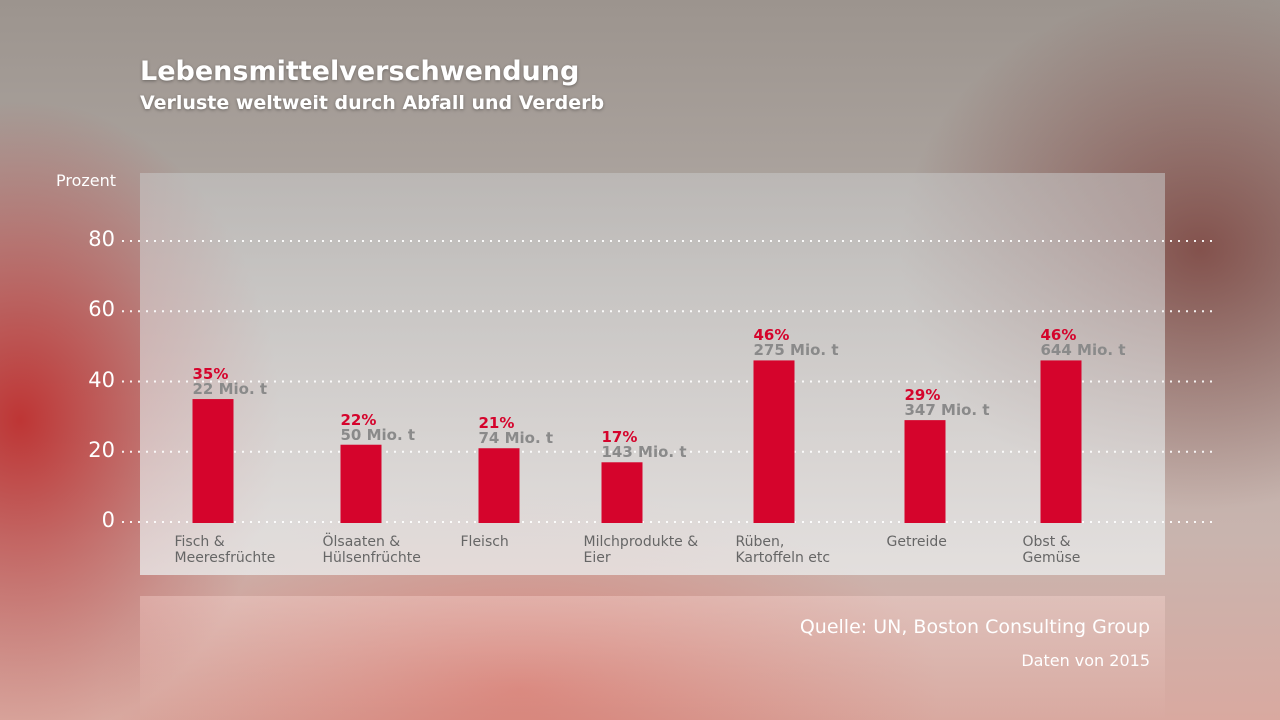 The image size is (1280, 720). Describe the element at coordinates (496, 423) in the screenshot. I see `value-label: 21%` at that location.